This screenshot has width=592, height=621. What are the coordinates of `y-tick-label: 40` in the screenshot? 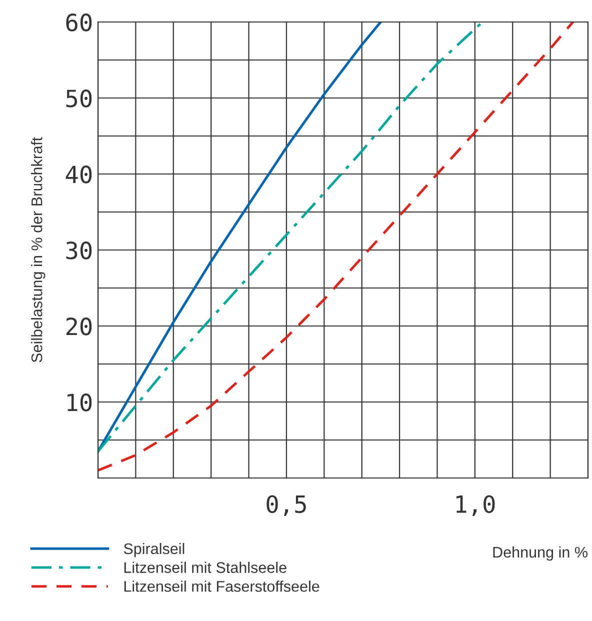 It's located at (79, 175).